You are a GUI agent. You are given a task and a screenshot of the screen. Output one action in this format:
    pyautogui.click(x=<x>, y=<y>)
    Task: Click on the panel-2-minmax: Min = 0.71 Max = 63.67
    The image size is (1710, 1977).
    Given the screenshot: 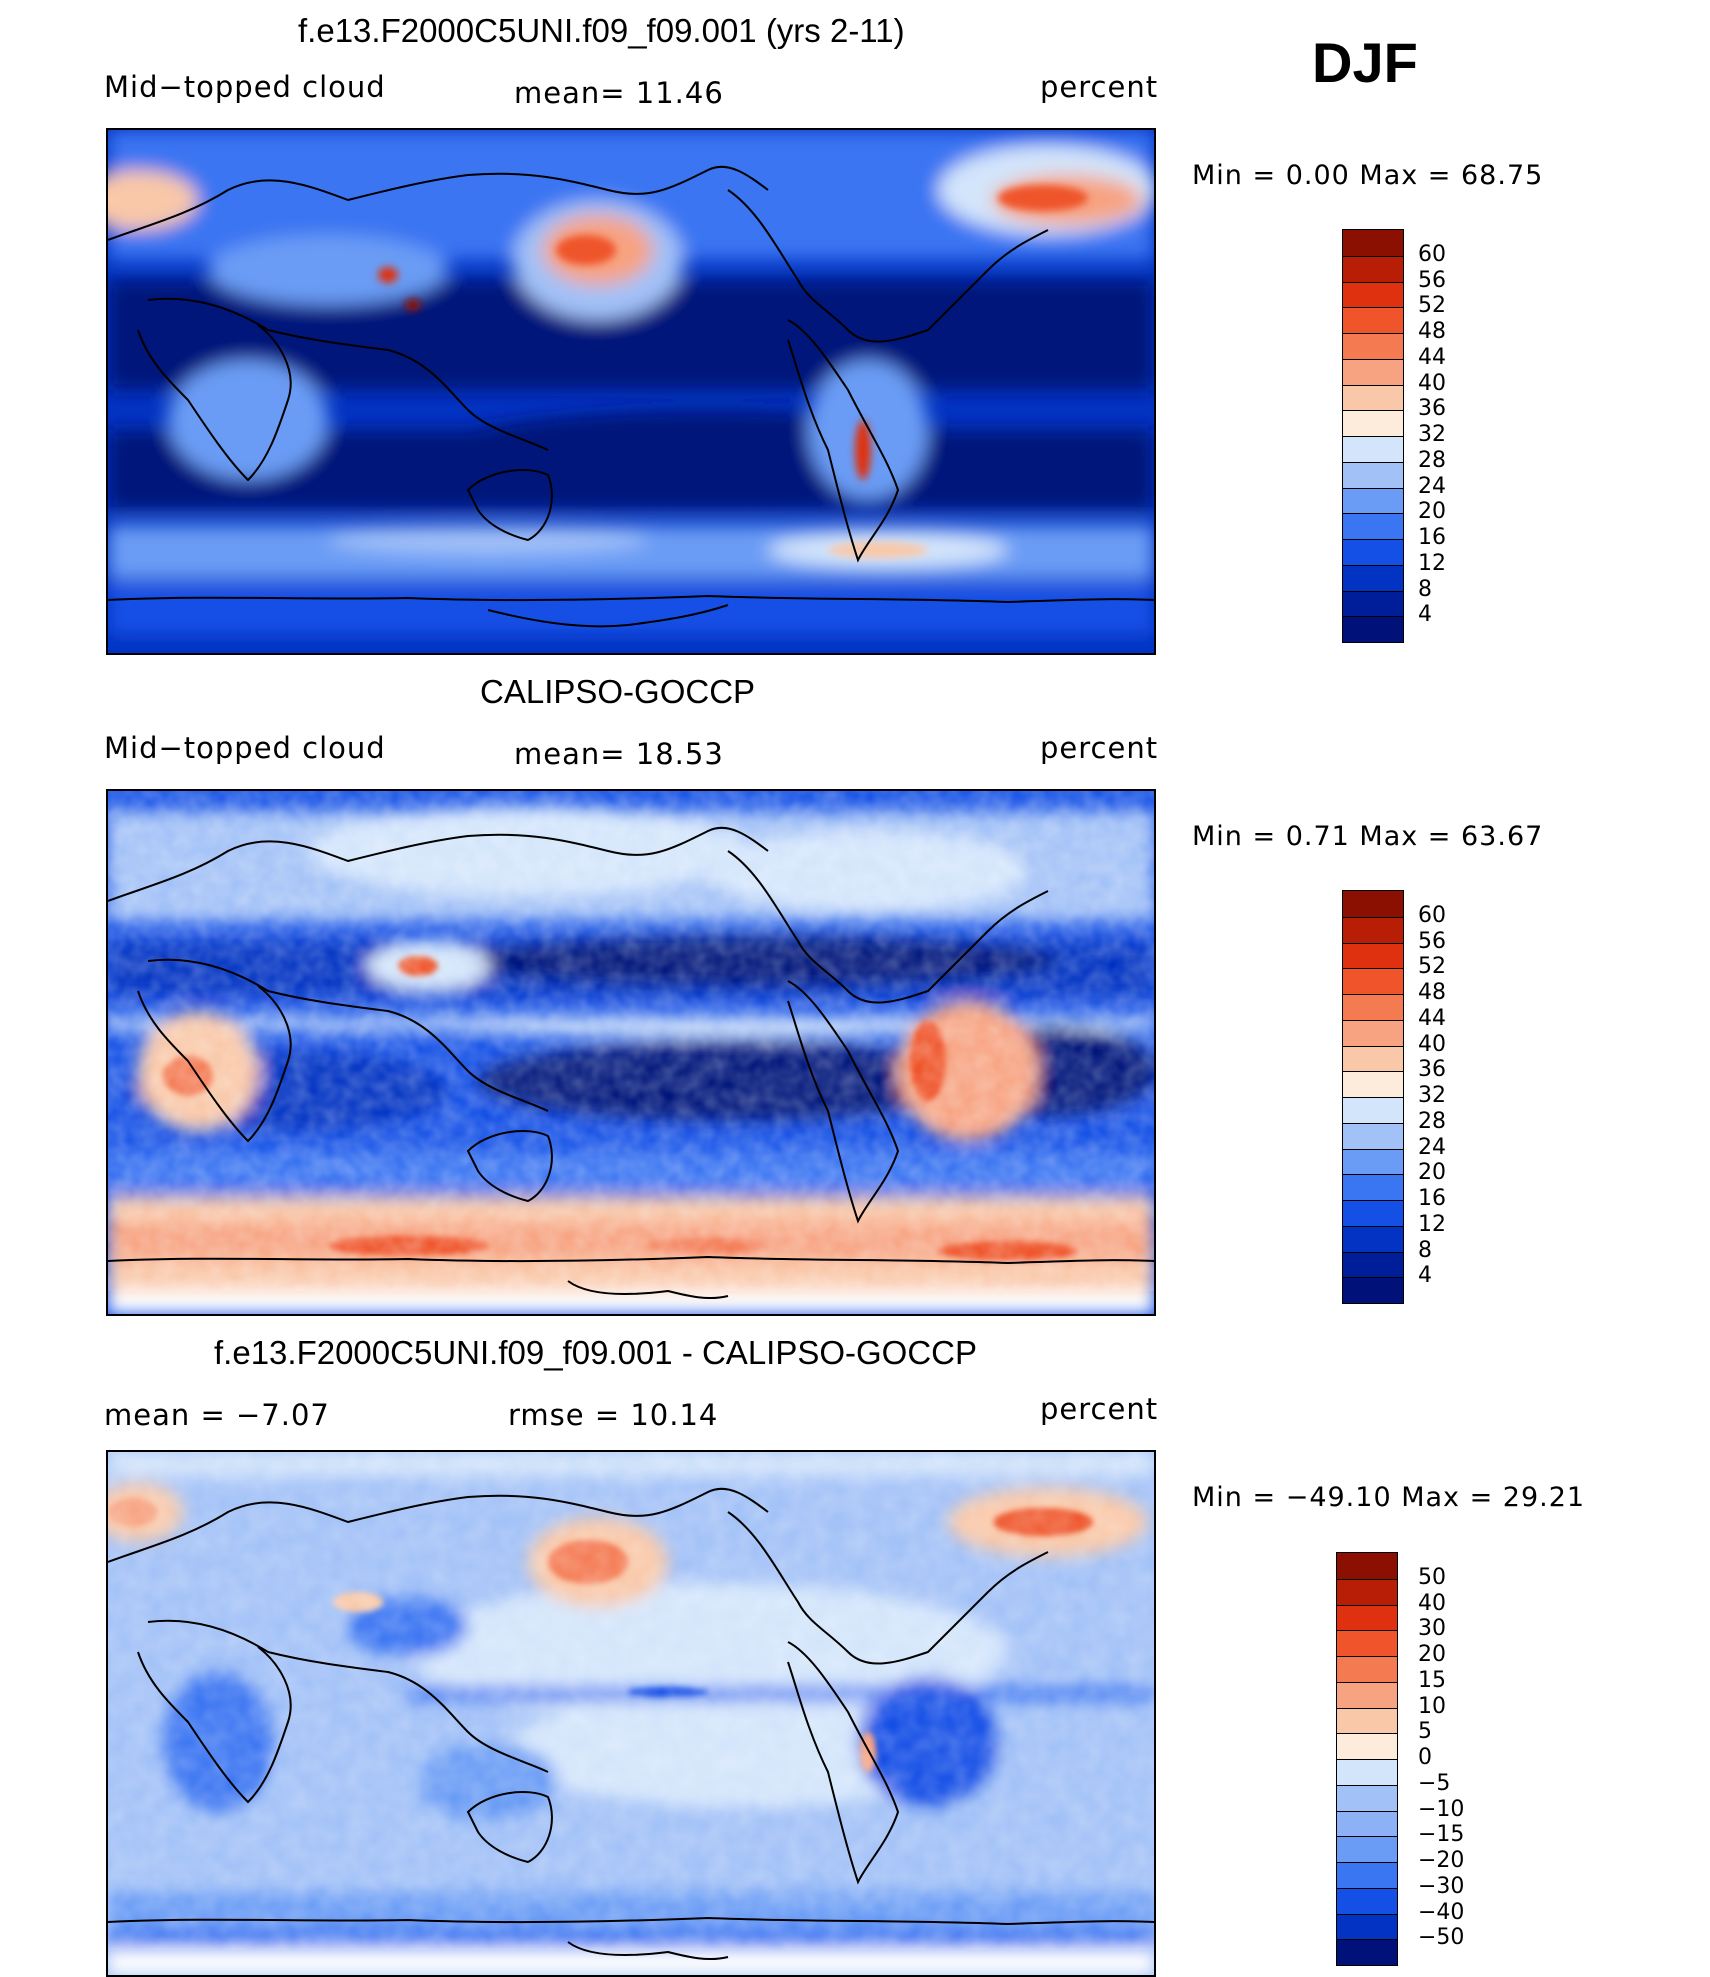 What is the action you would take?
    pyautogui.click(x=1368, y=836)
    